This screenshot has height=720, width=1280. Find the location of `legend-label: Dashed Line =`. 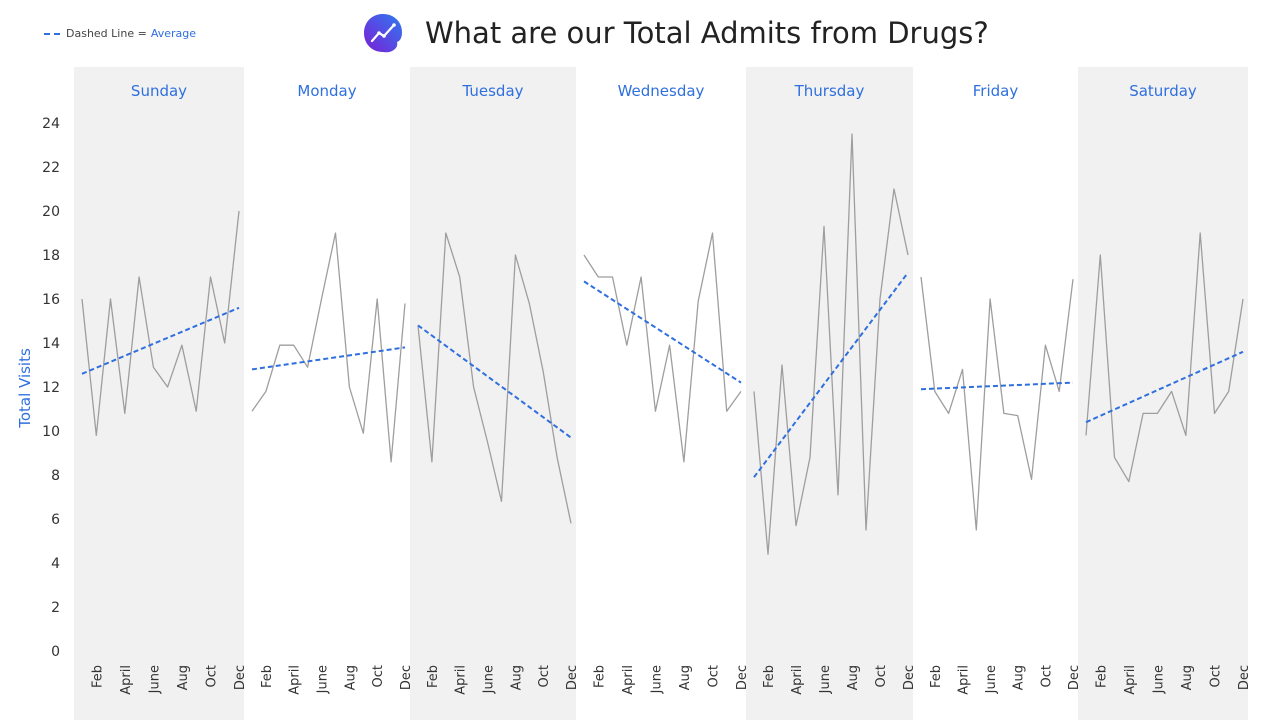

legend-label: Dashed Line = is located at coordinates (106, 33).